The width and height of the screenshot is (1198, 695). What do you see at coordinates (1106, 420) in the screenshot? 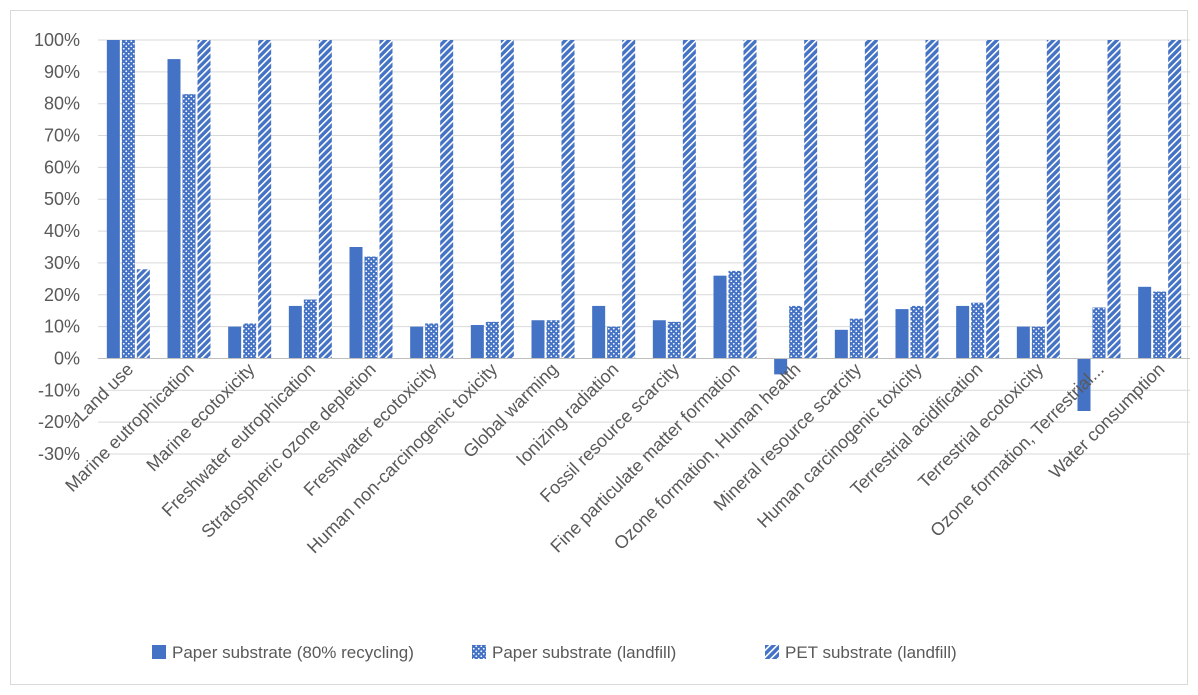
I see `category-label: Water consumption` at bounding box center [1106, 420].